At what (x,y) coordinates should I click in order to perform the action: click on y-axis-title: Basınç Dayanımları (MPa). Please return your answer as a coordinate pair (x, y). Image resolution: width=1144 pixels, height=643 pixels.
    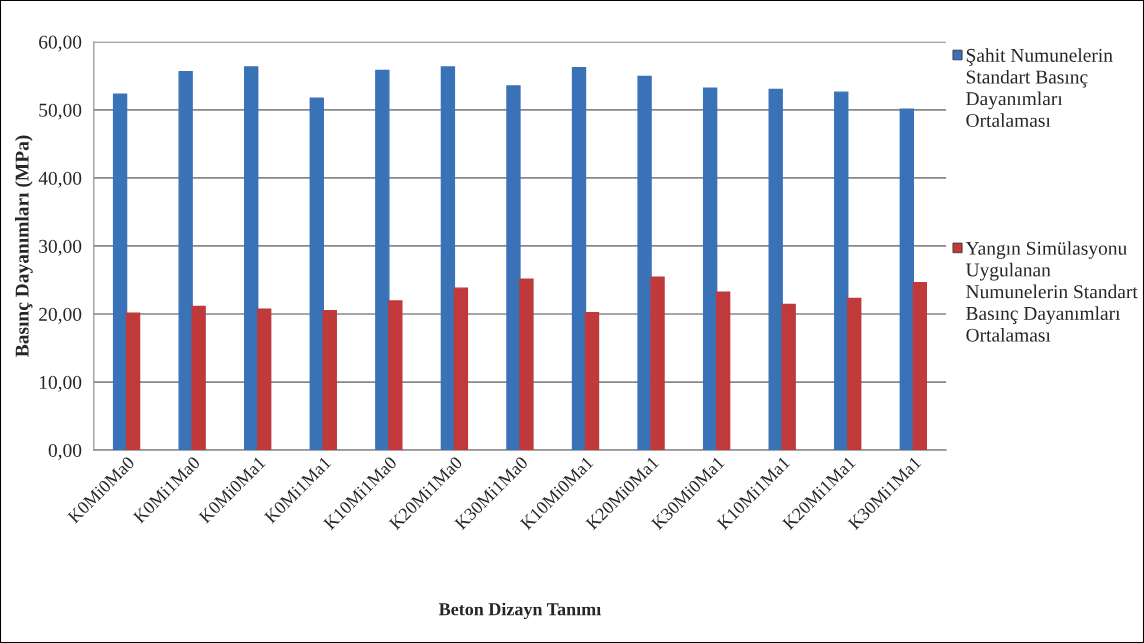
    Looking at the image, I should click on (24, 246).